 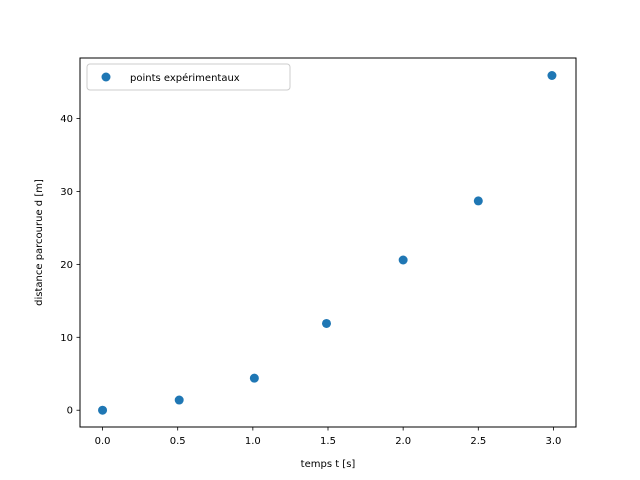 What do you see at coordinates (103, 441) in the screenshot?
I see `x-tick-label: 0.0` at bounding box center [103, 441].